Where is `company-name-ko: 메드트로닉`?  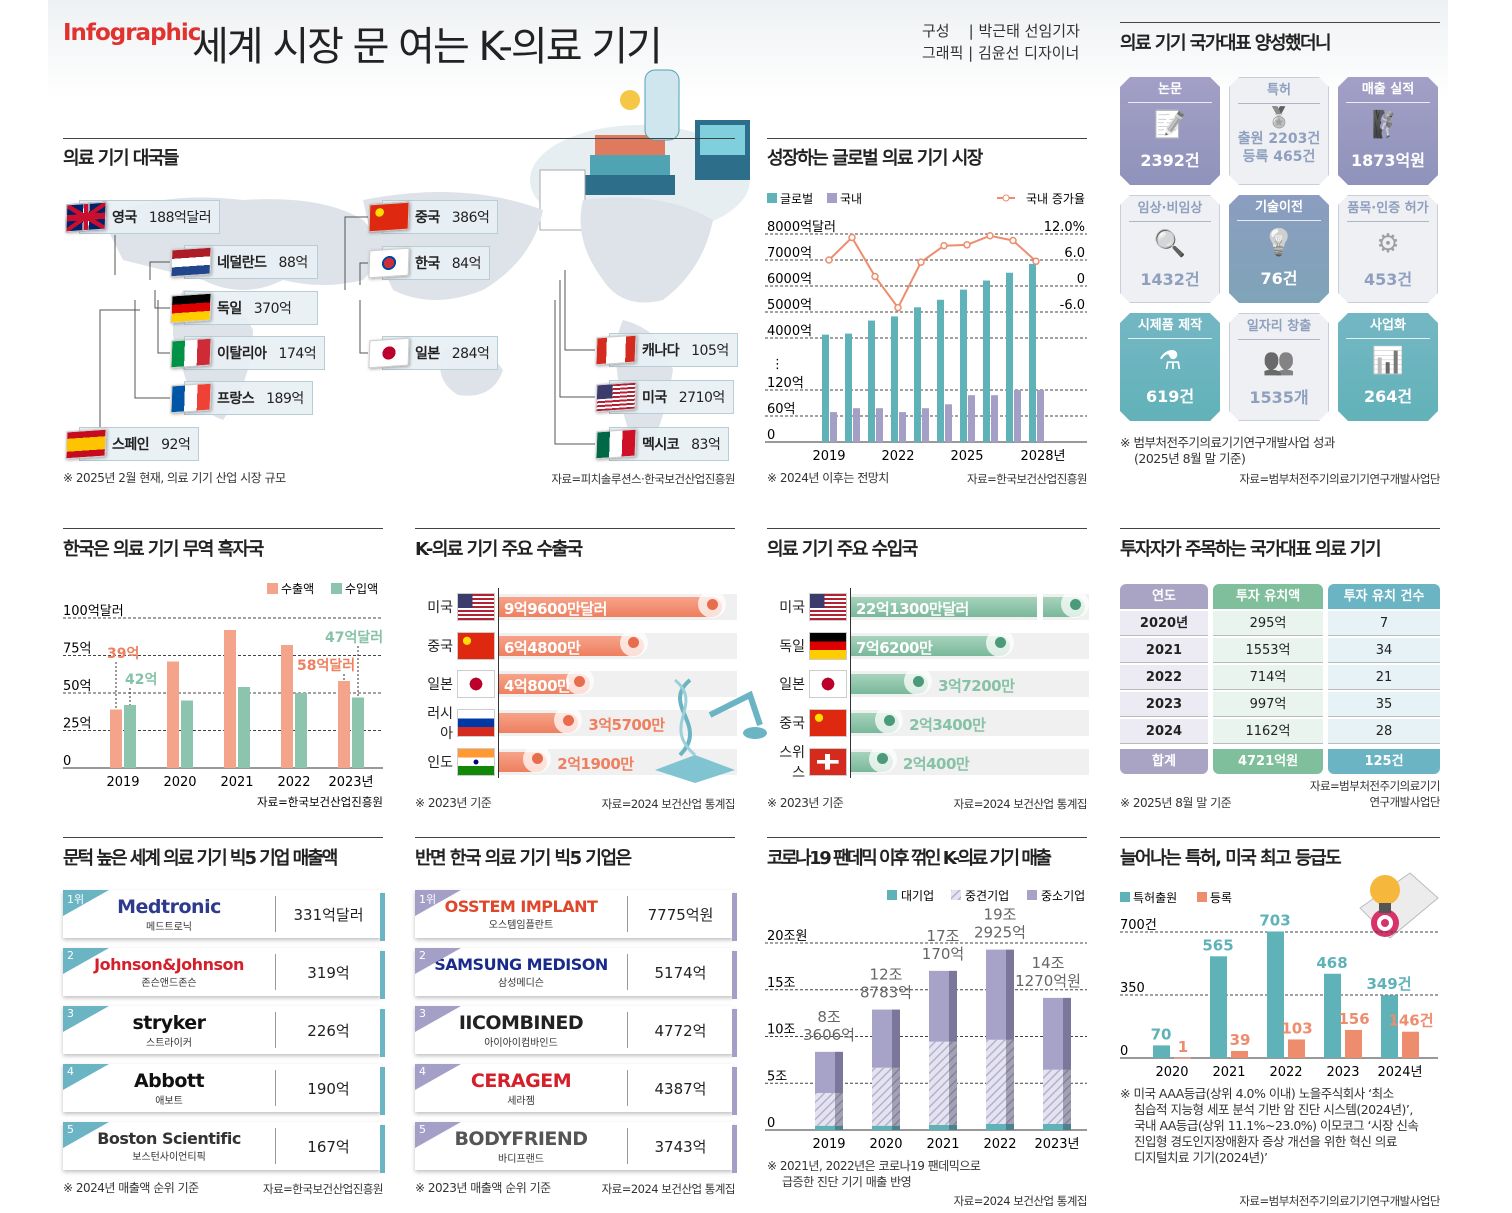 company-name-ko: 메드트로닉 is located at coordinates (169, 927).